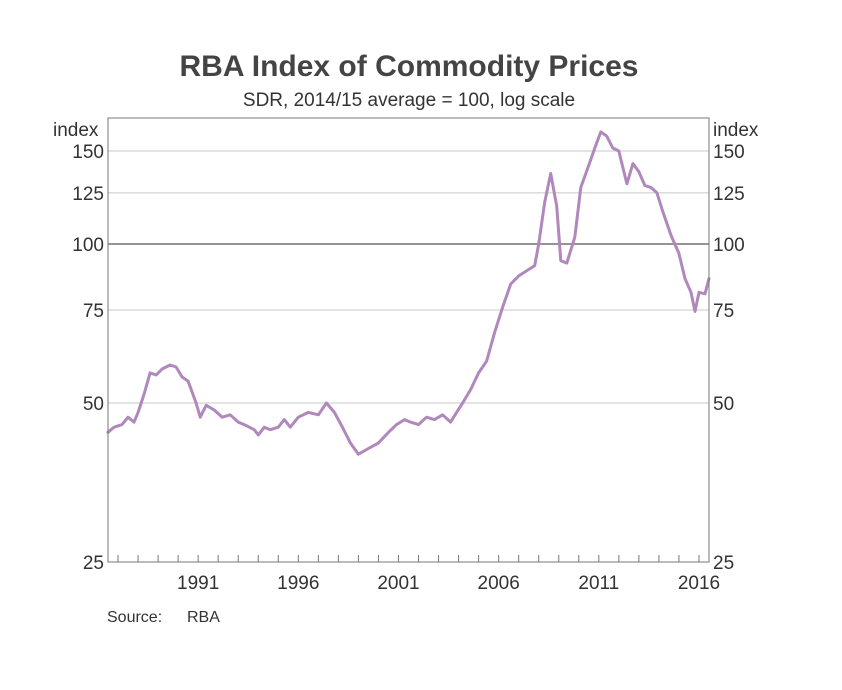 The image size is (842, 690). Describe the element at coordinates (198, 583) in the screenshot. I see `x-tick-label-1991: 1991` at that location.